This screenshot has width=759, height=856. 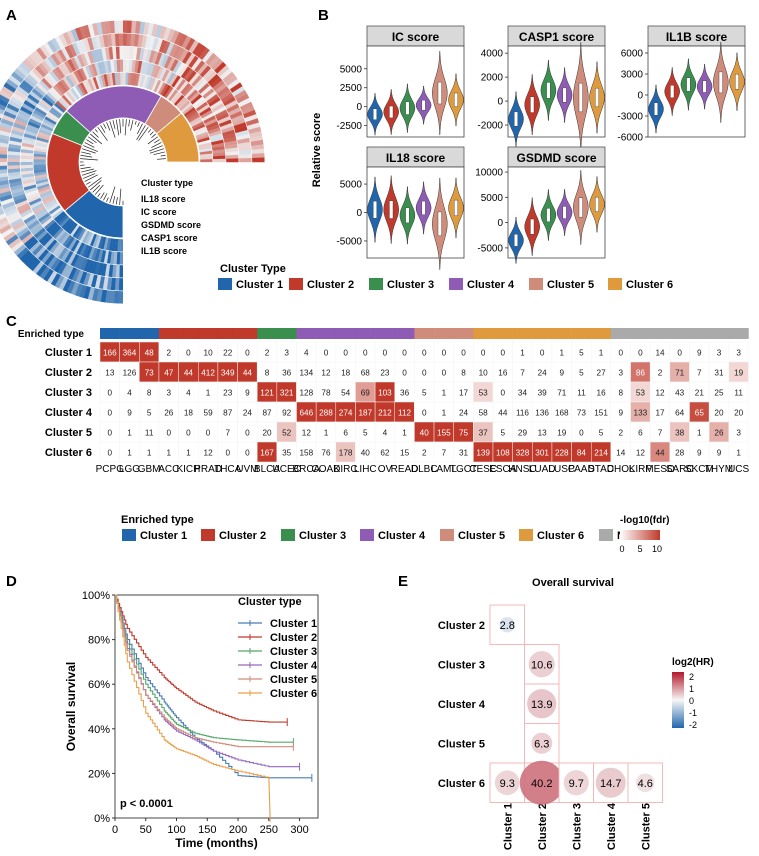 What do you see at coordinates (461, 665) in the screenshot?
I see `row-label: Cluster 3` at bounding box center [461, 665].